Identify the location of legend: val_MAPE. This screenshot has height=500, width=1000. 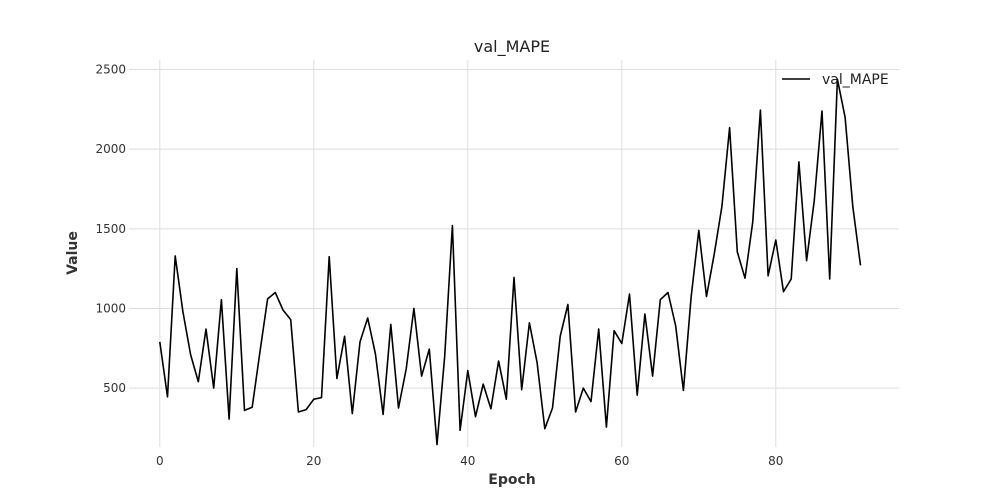
(835, 80).